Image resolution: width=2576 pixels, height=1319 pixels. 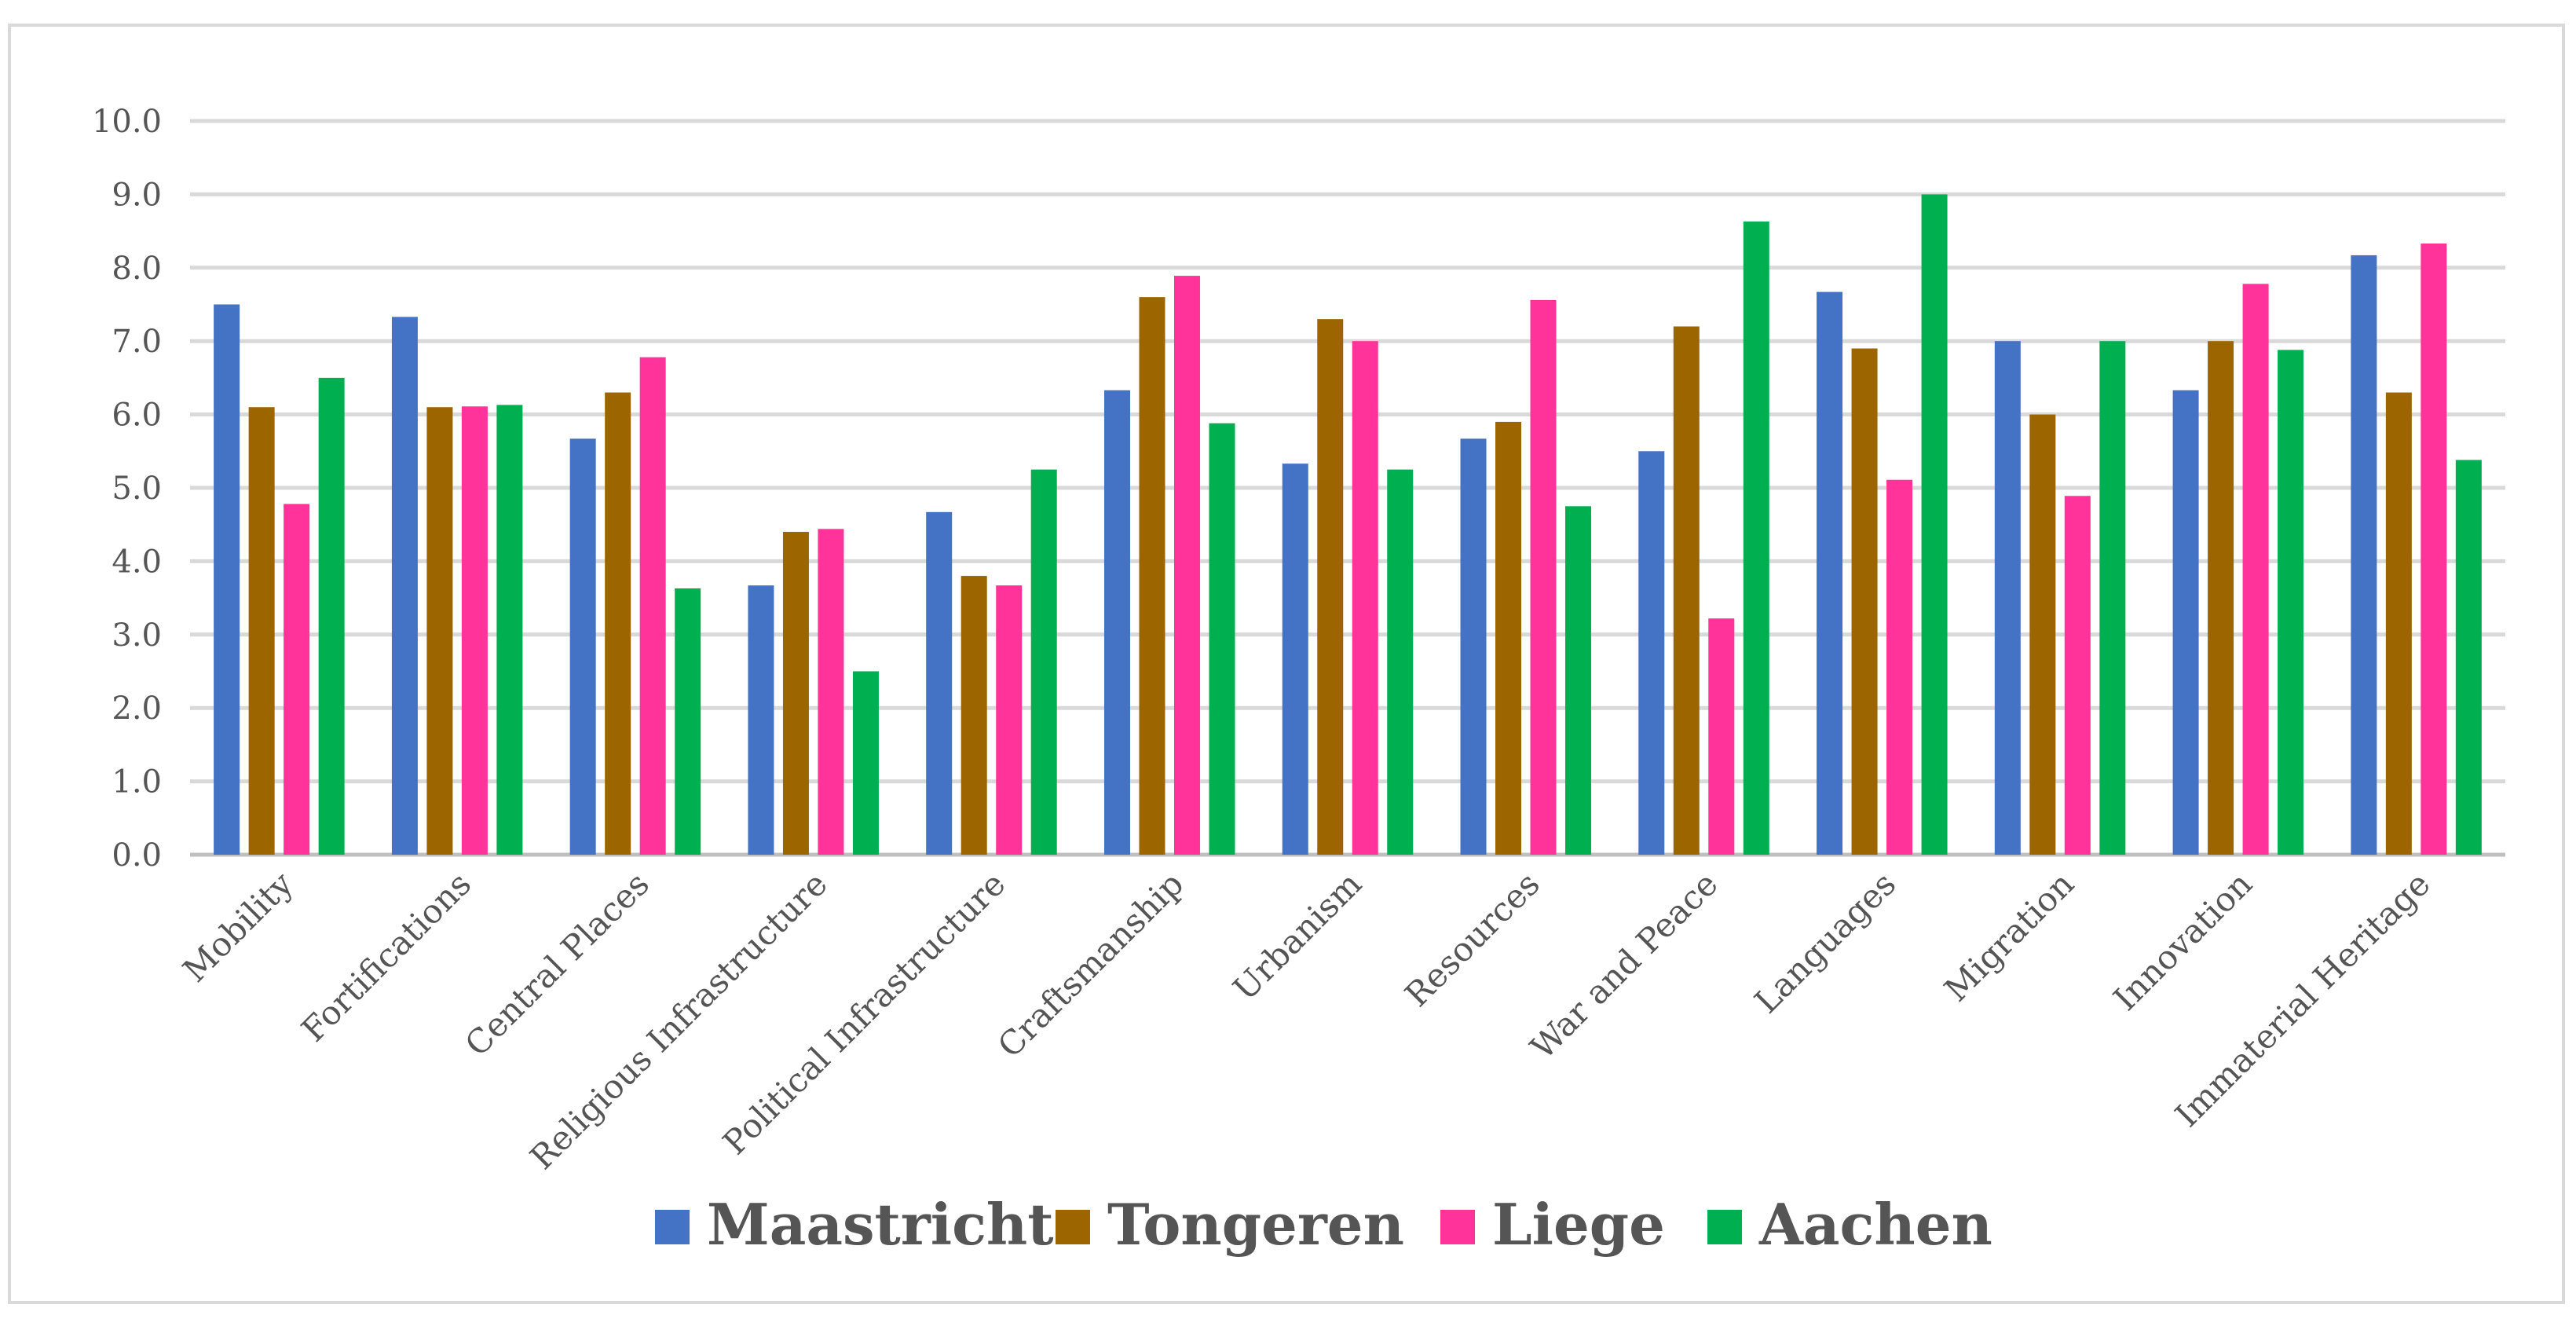 What do you see at coordinates (678, 1020) in the screenshot?
I see `x-category-label: Religious Infrastructure` at bounding box center [678, 1020].